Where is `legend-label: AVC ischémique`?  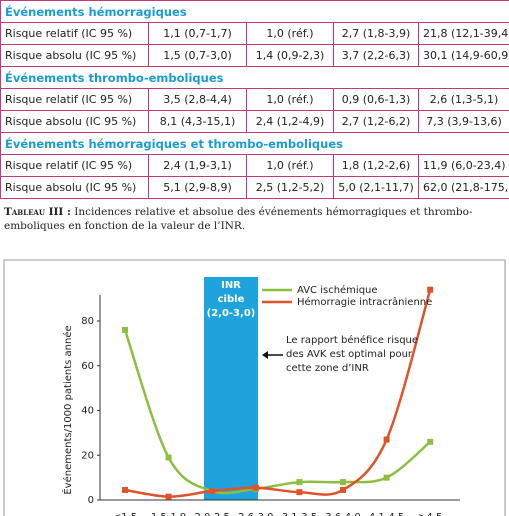
legend-label: AVC ischémique is located at coordinates (337, 290).